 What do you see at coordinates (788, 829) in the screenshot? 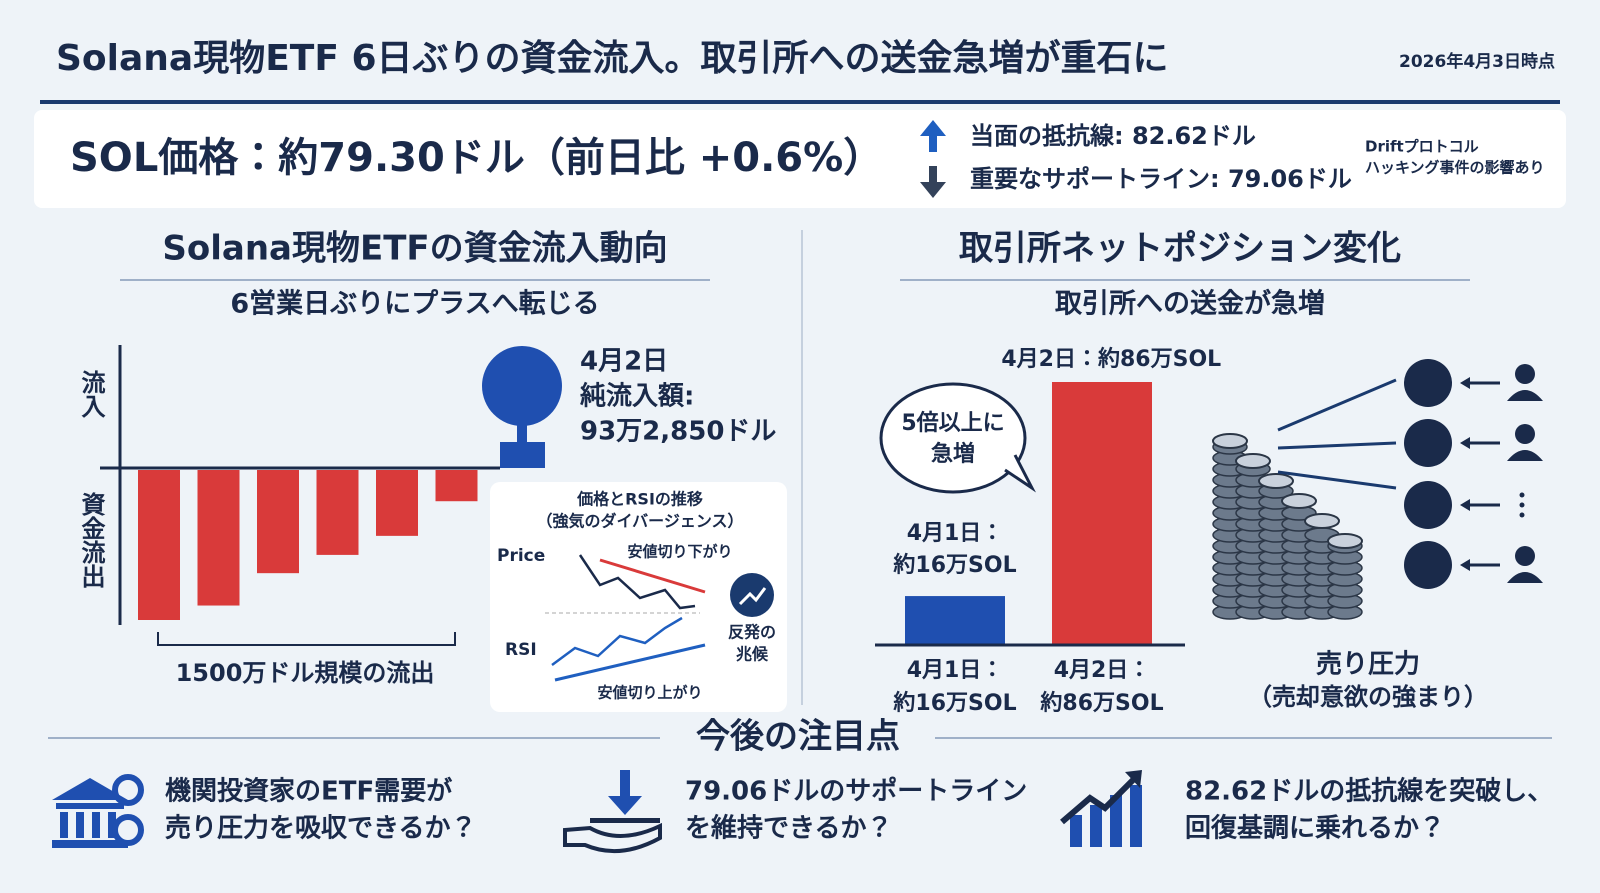
I see `outlook-item: を維持できるか？` at bounding box center [788, 829].